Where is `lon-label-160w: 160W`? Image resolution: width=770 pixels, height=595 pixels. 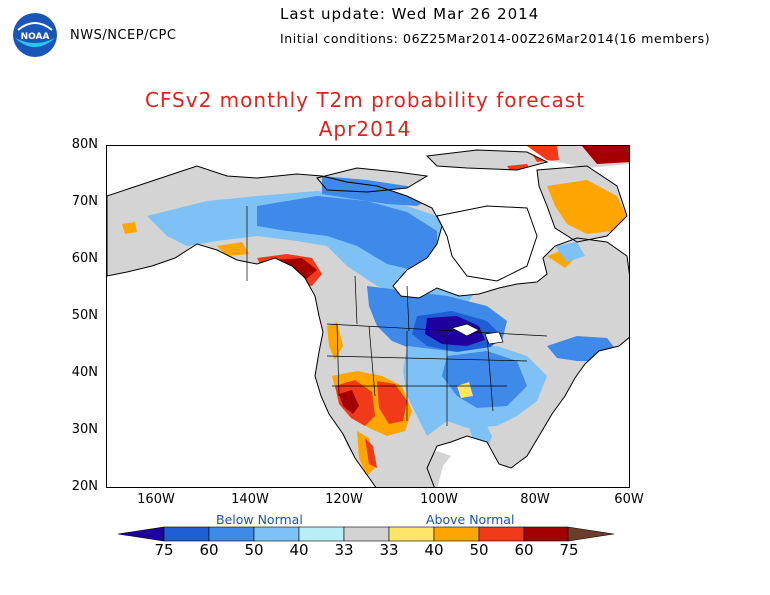 lon-label-160w: 160W is located at coordinates (156, 499).